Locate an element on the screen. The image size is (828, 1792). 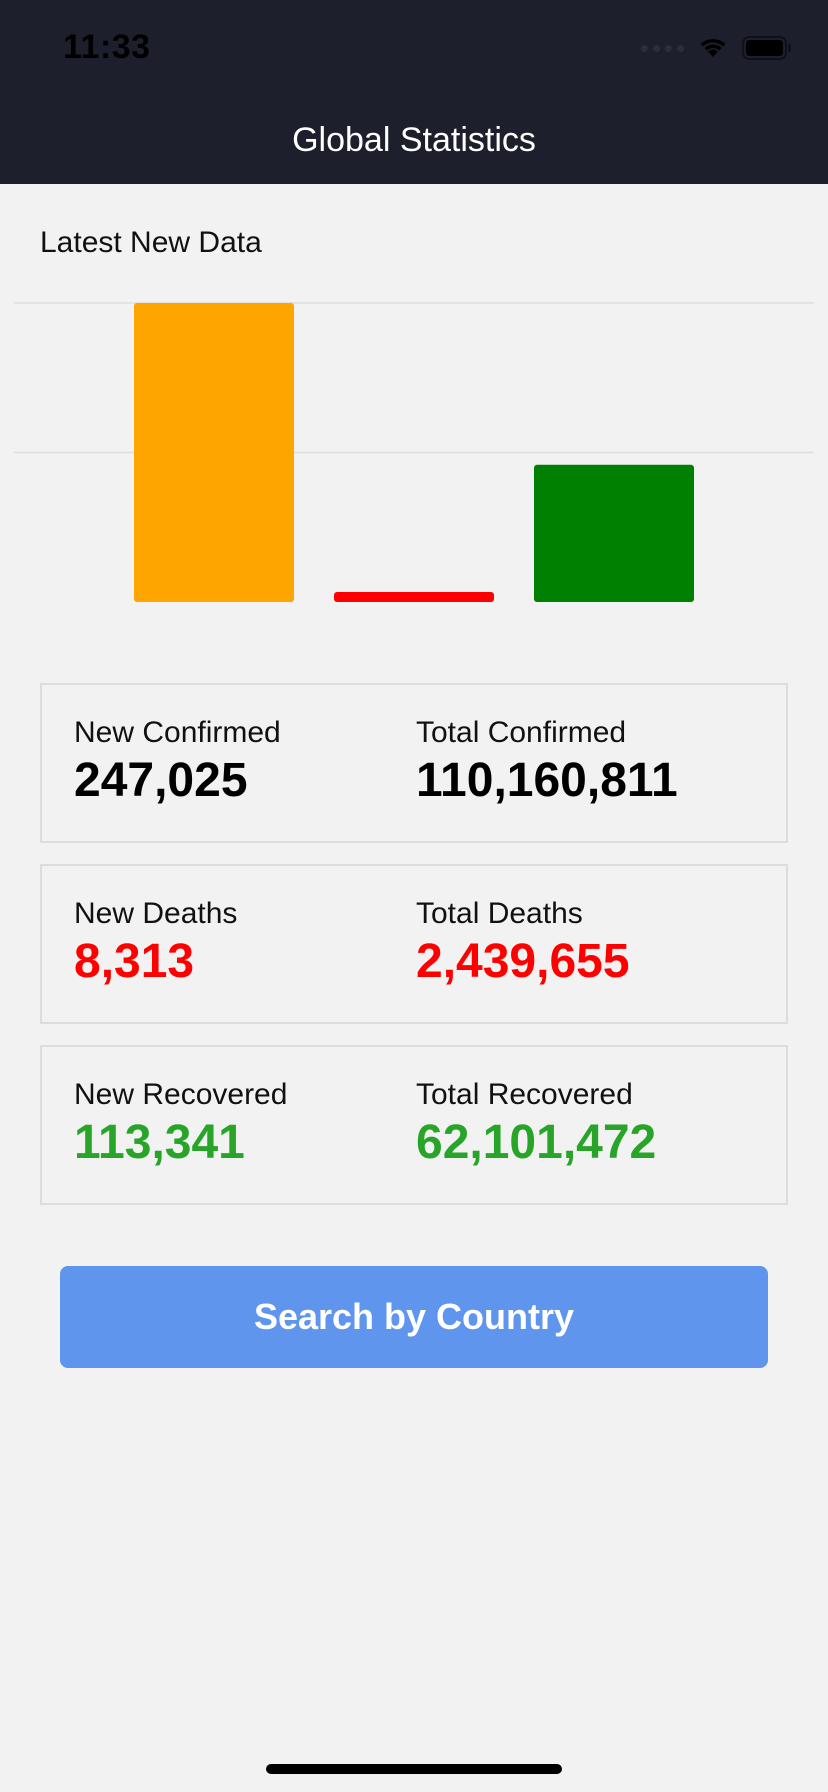
home-indicator is located at coordinates (414, 1769).